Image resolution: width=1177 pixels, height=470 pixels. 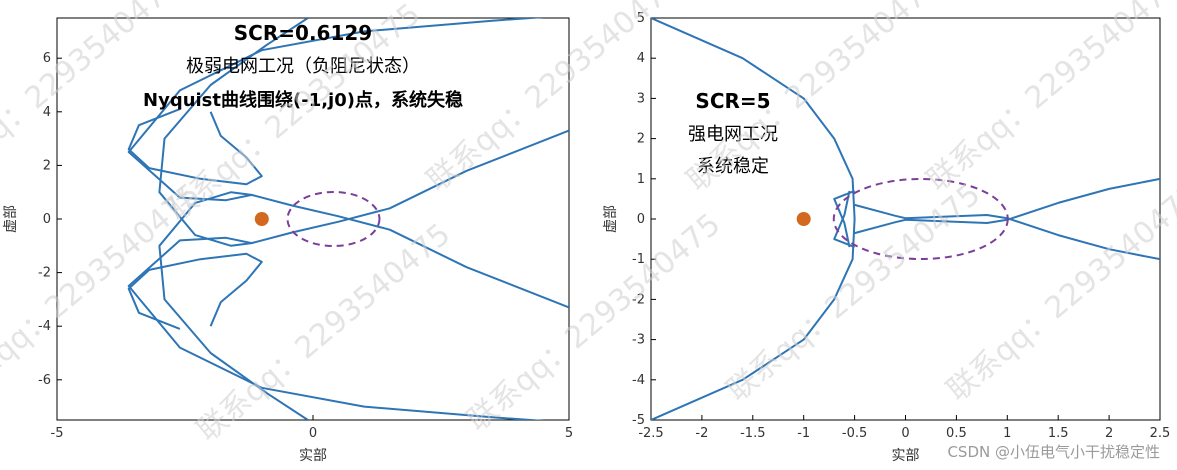 What do you see at coordinates (1160, 433) in the screenshot?
I see `x-tick-label: 2.5` at bounding box center [1160, 433].